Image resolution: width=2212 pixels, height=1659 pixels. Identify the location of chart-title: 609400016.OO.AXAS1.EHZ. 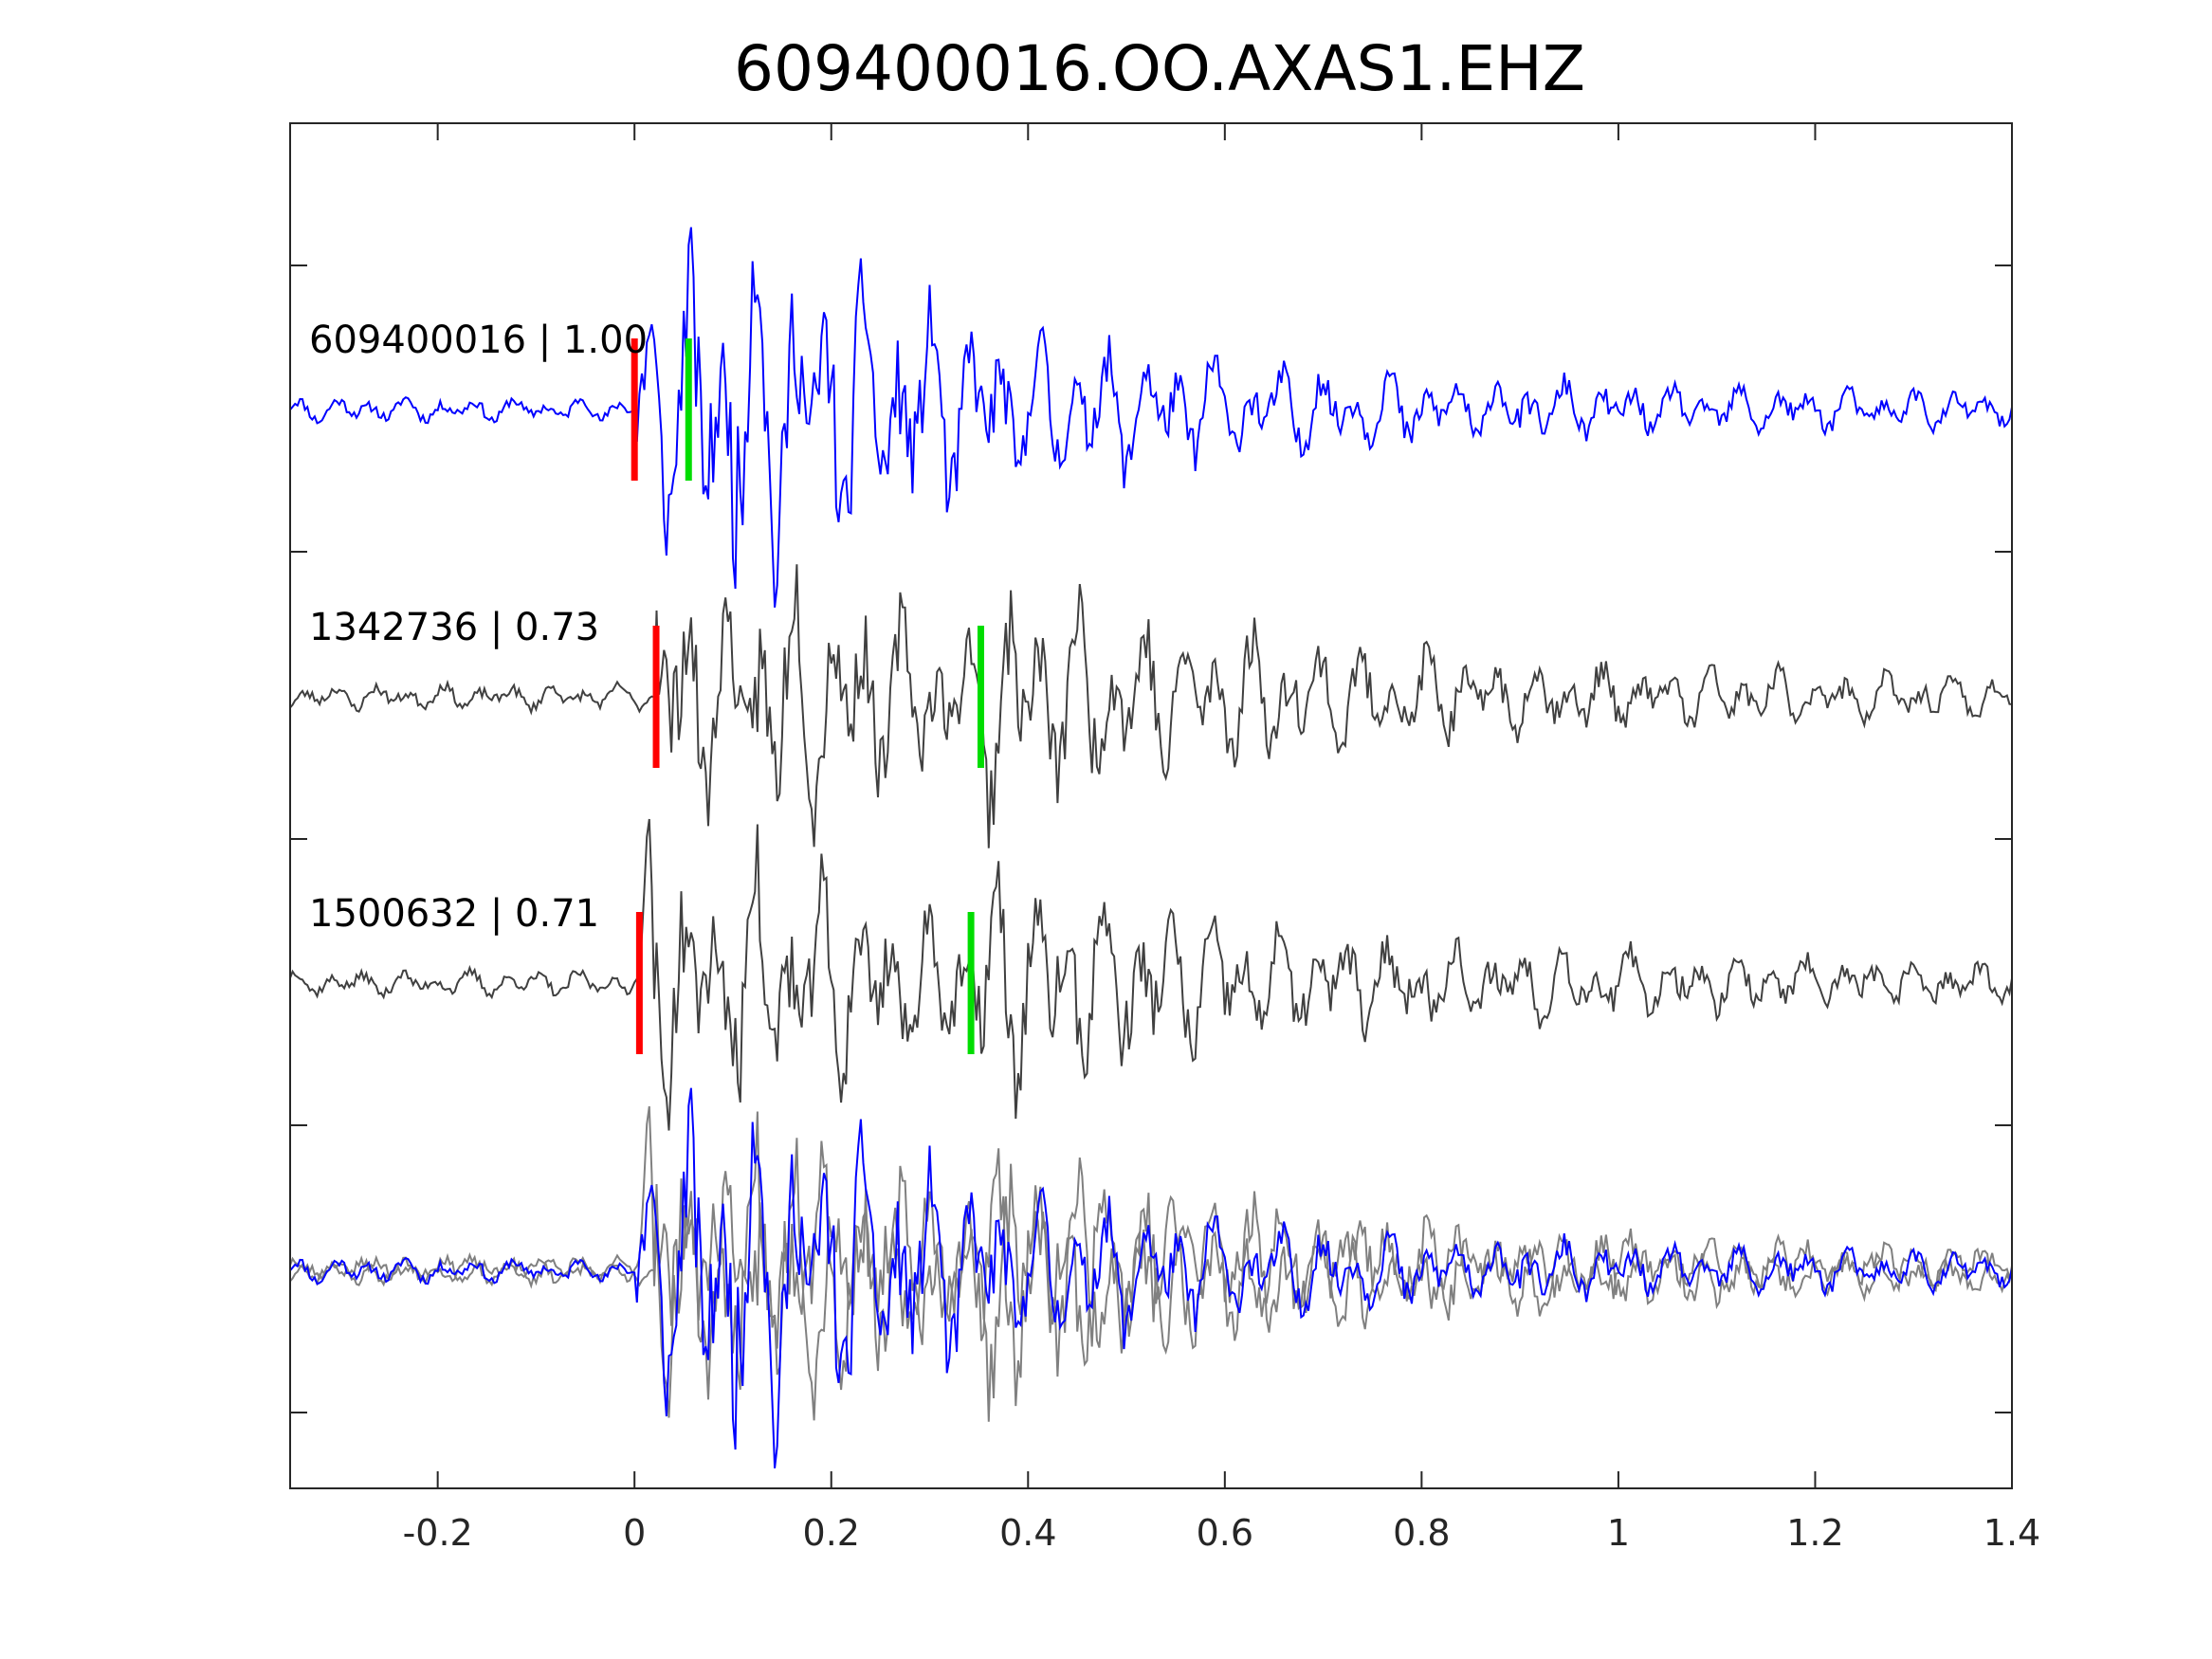
(1159, 68).